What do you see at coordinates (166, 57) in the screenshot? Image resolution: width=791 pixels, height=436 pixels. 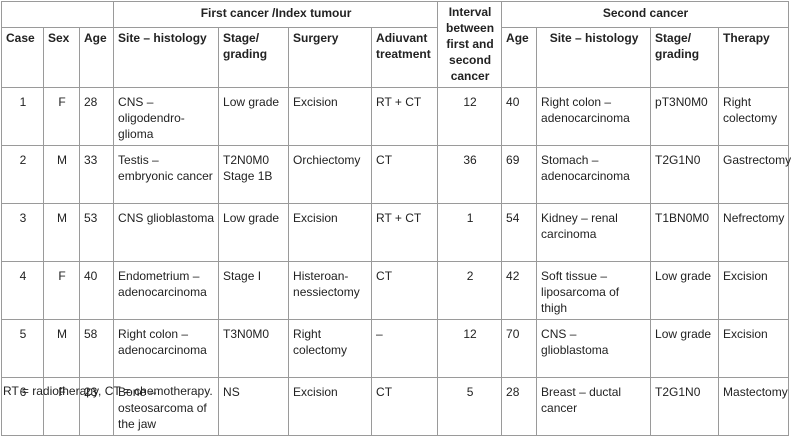 I see `site1-header: Site – histology` at bounding box center [166, 57].